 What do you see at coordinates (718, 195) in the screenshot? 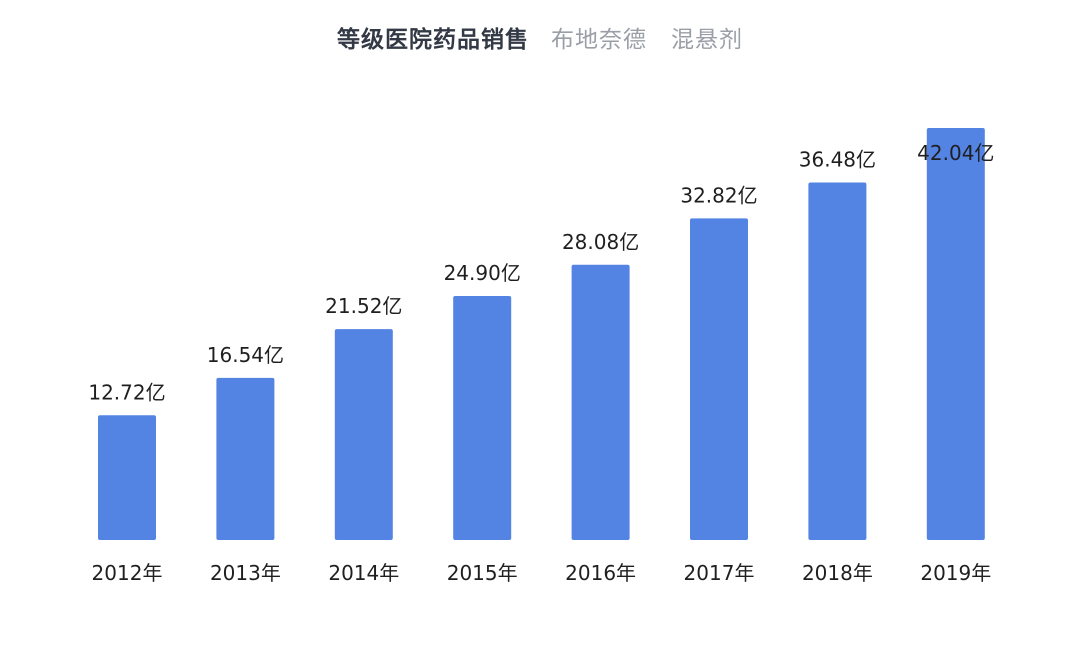
I see `data-label-2017年: 32.82亿` at bounding box center [718, 195].